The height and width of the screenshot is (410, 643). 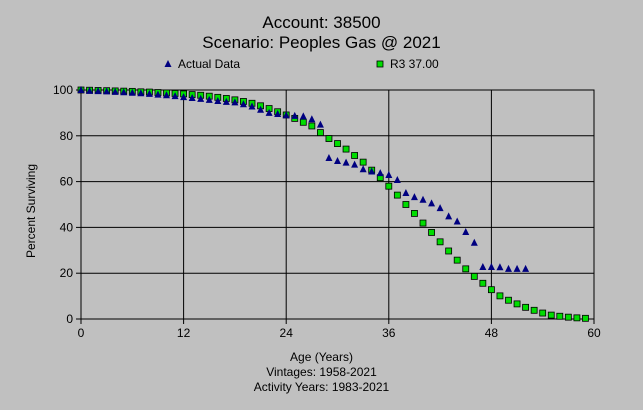 What do you see at coordinates (67, 227) in the screenshot?
I see `y-tick-label: 40` at bounding box center [67, 227].